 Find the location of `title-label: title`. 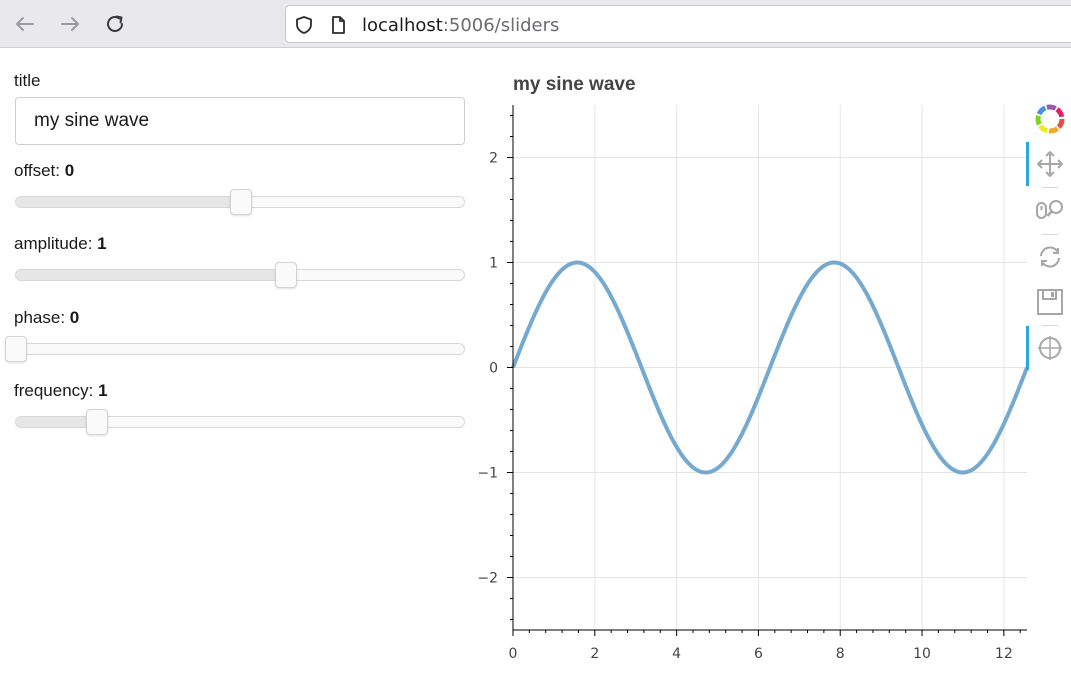

title-label: title is located at coordinates (27, 80).